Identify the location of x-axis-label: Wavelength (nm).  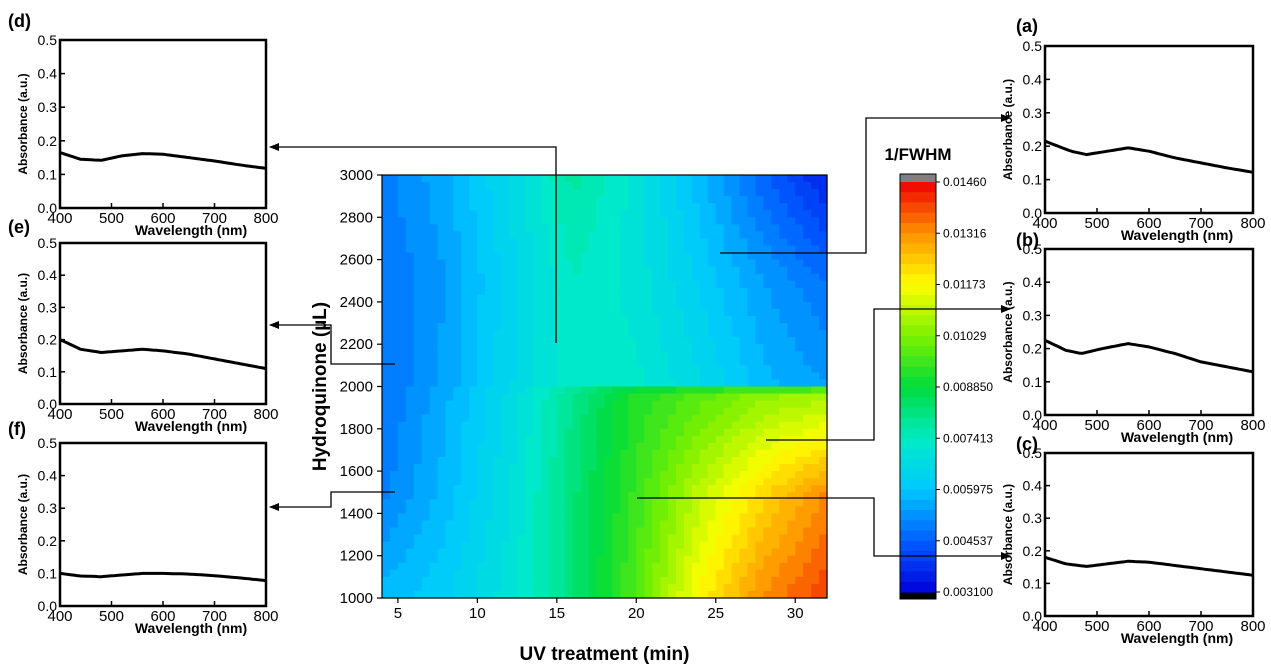
(1177, 235).